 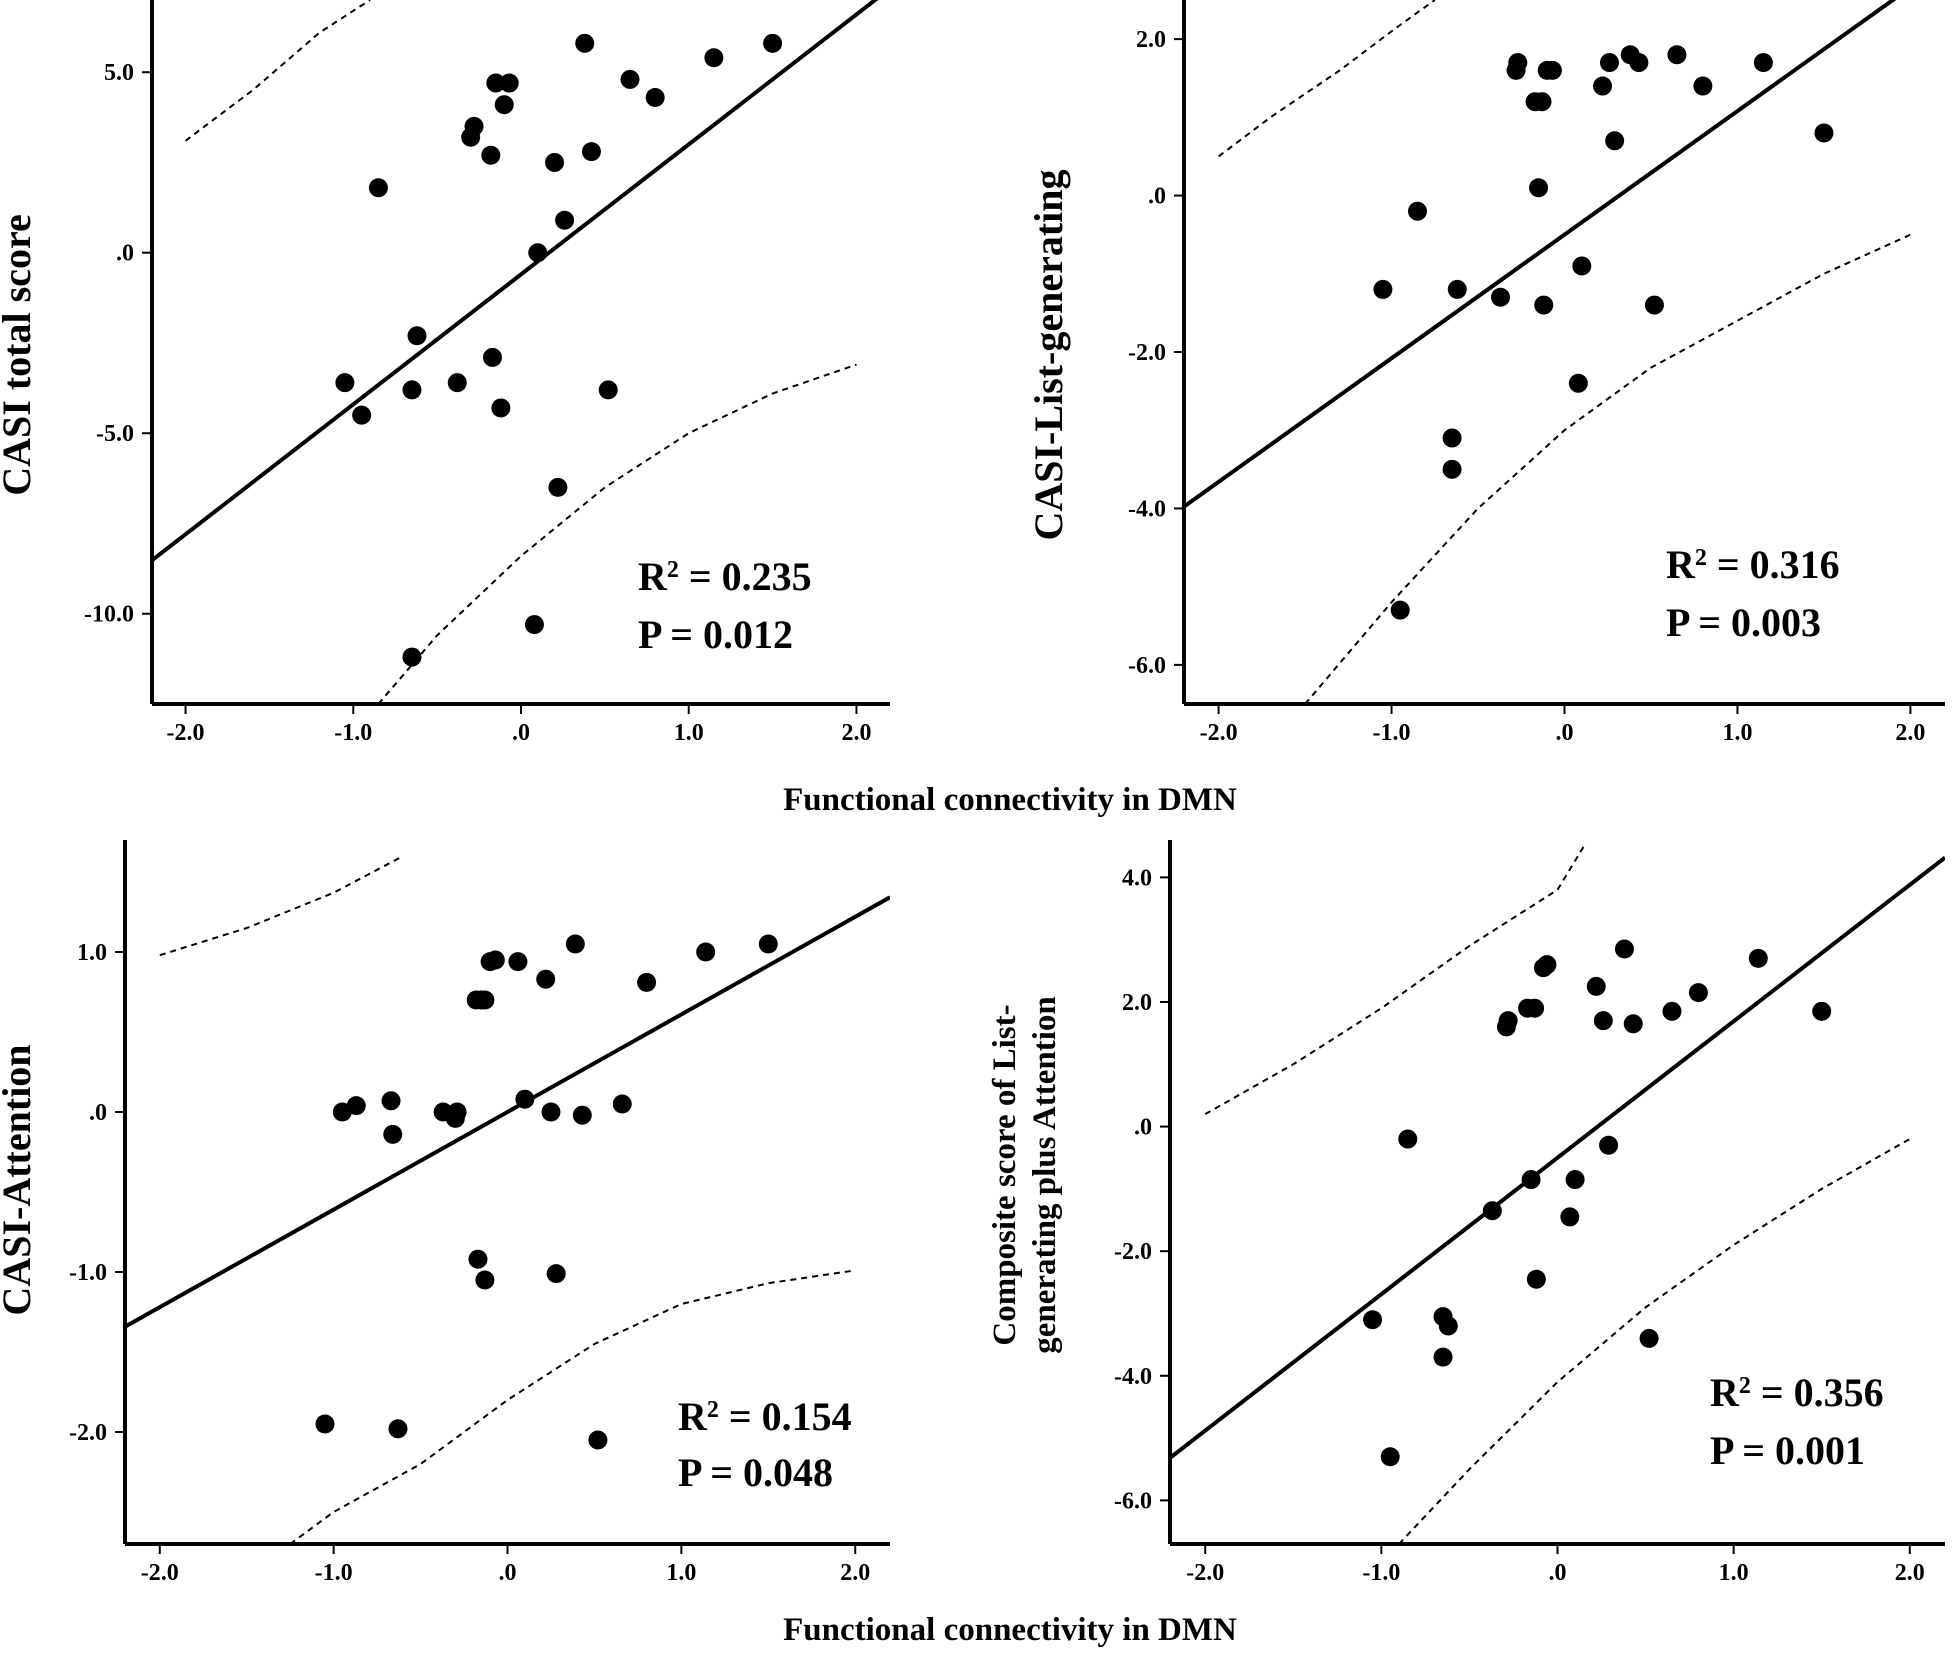 What do you see at coordinates (277, 71) in the screenshot?
I see `ci-upper-curve` at bounding box center [277, 71].